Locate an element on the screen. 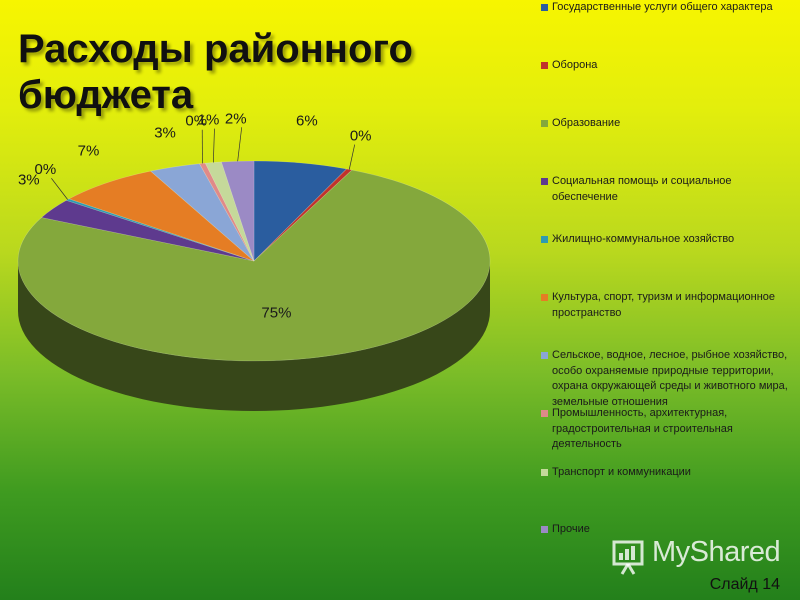 This screenshot has height=600, width=800. legend-label: Транспорт и коммуникации is located at coordinates (621, 472).